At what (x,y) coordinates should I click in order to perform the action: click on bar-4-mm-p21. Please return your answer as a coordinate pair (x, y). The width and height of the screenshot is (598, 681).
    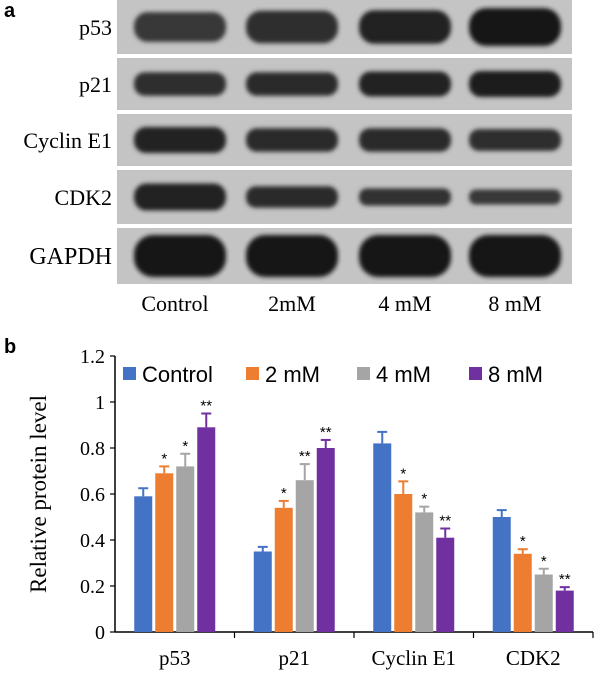
    Looking at the image, I should click on (304, 556).